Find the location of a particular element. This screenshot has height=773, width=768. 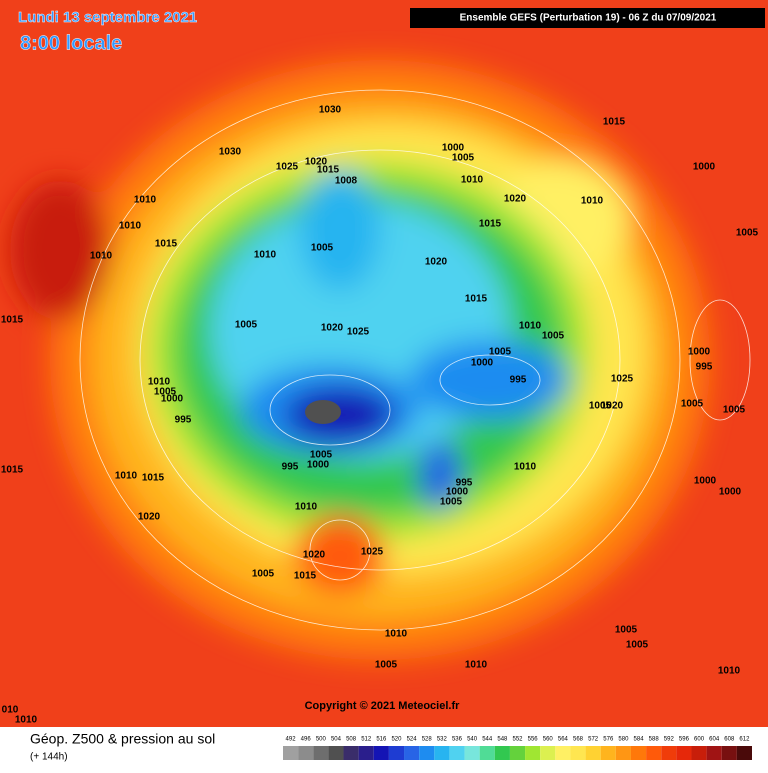

copyright: Copyright © 2021 Meteociel.fr is located at coordinates (383, 706).